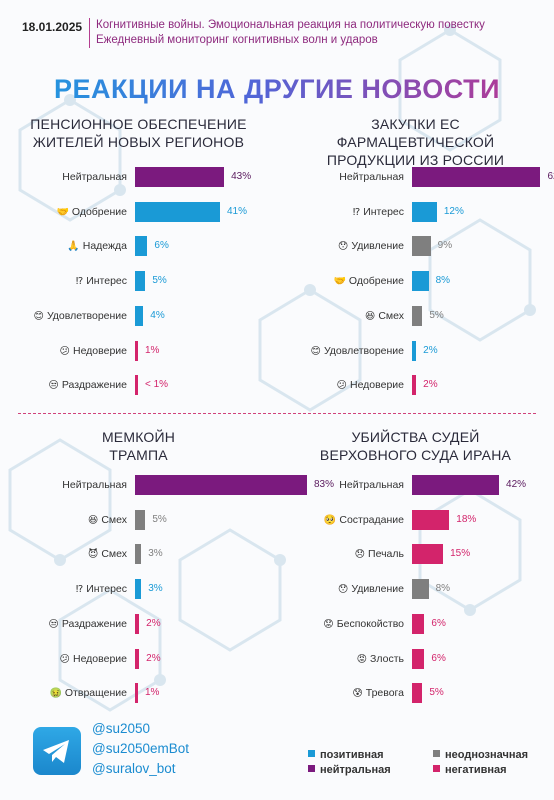  What do you see at coordinates (73, 247) in the screenshot?
I see `praying-hands-icon: 🙏` at bounding box center [73, 247].